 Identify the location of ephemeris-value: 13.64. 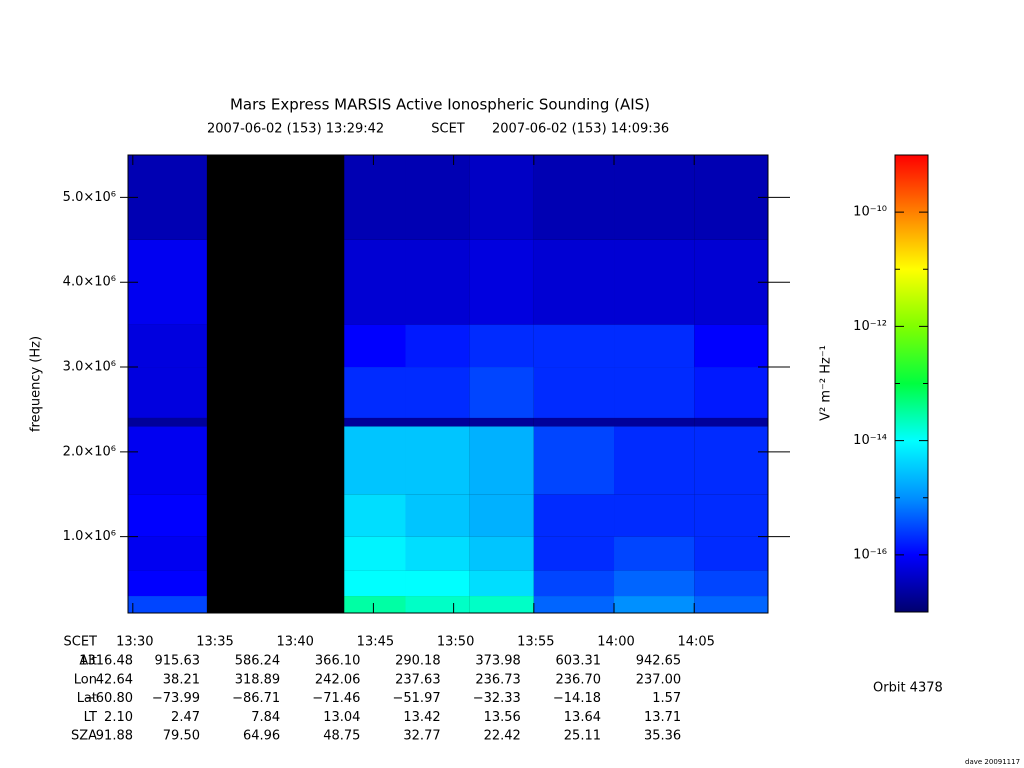
(582, 717).